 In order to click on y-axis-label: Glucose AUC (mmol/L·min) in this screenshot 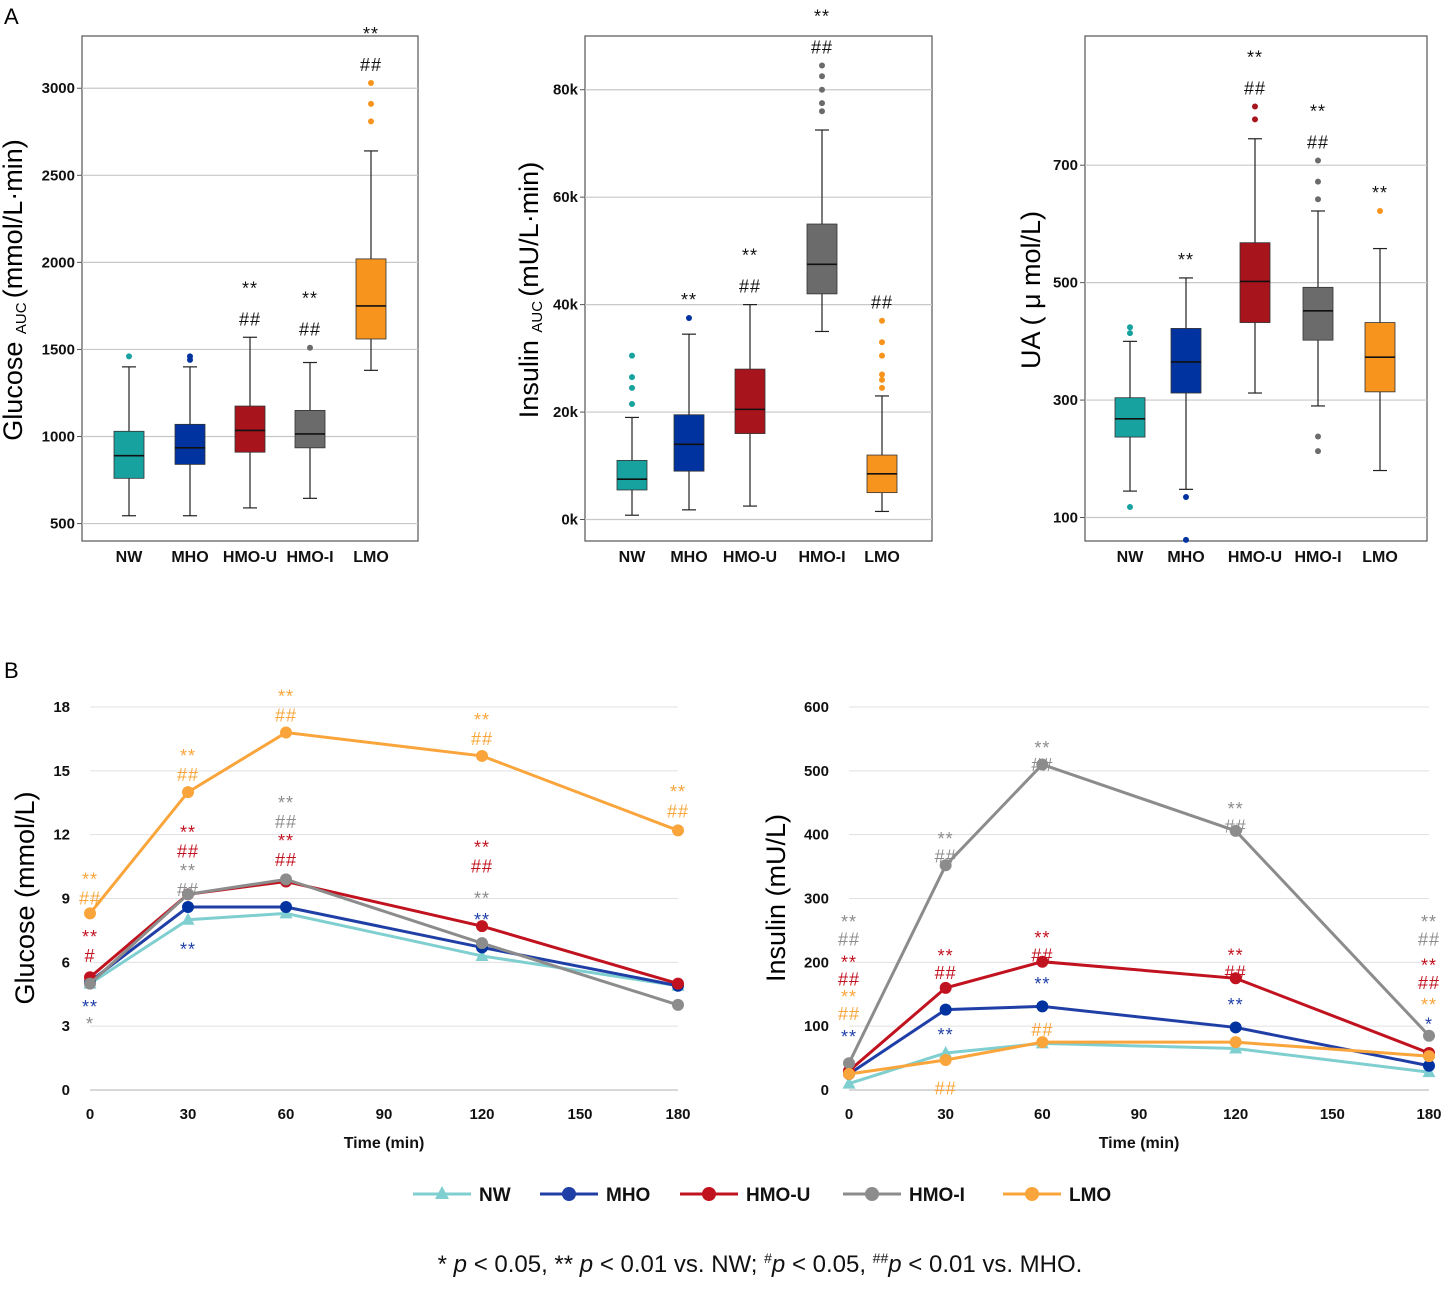, I will do `click(15, 289)`.